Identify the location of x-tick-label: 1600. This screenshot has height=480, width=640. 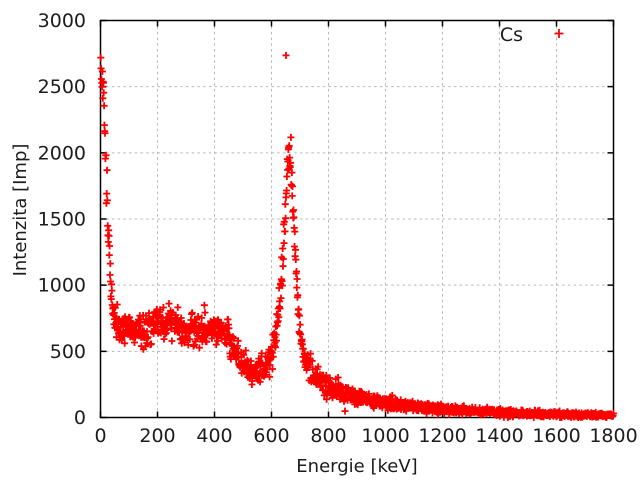
(556, 436).